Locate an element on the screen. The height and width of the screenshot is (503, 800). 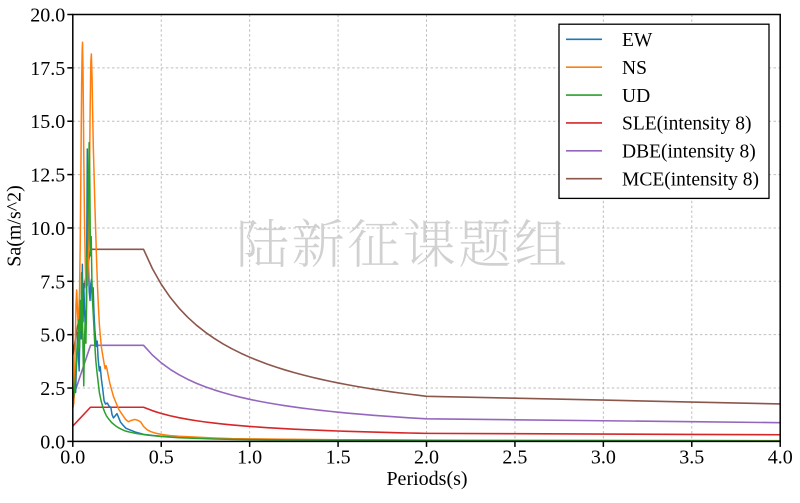
svg-text: Periods(s) is located at coordinates (426, 479).